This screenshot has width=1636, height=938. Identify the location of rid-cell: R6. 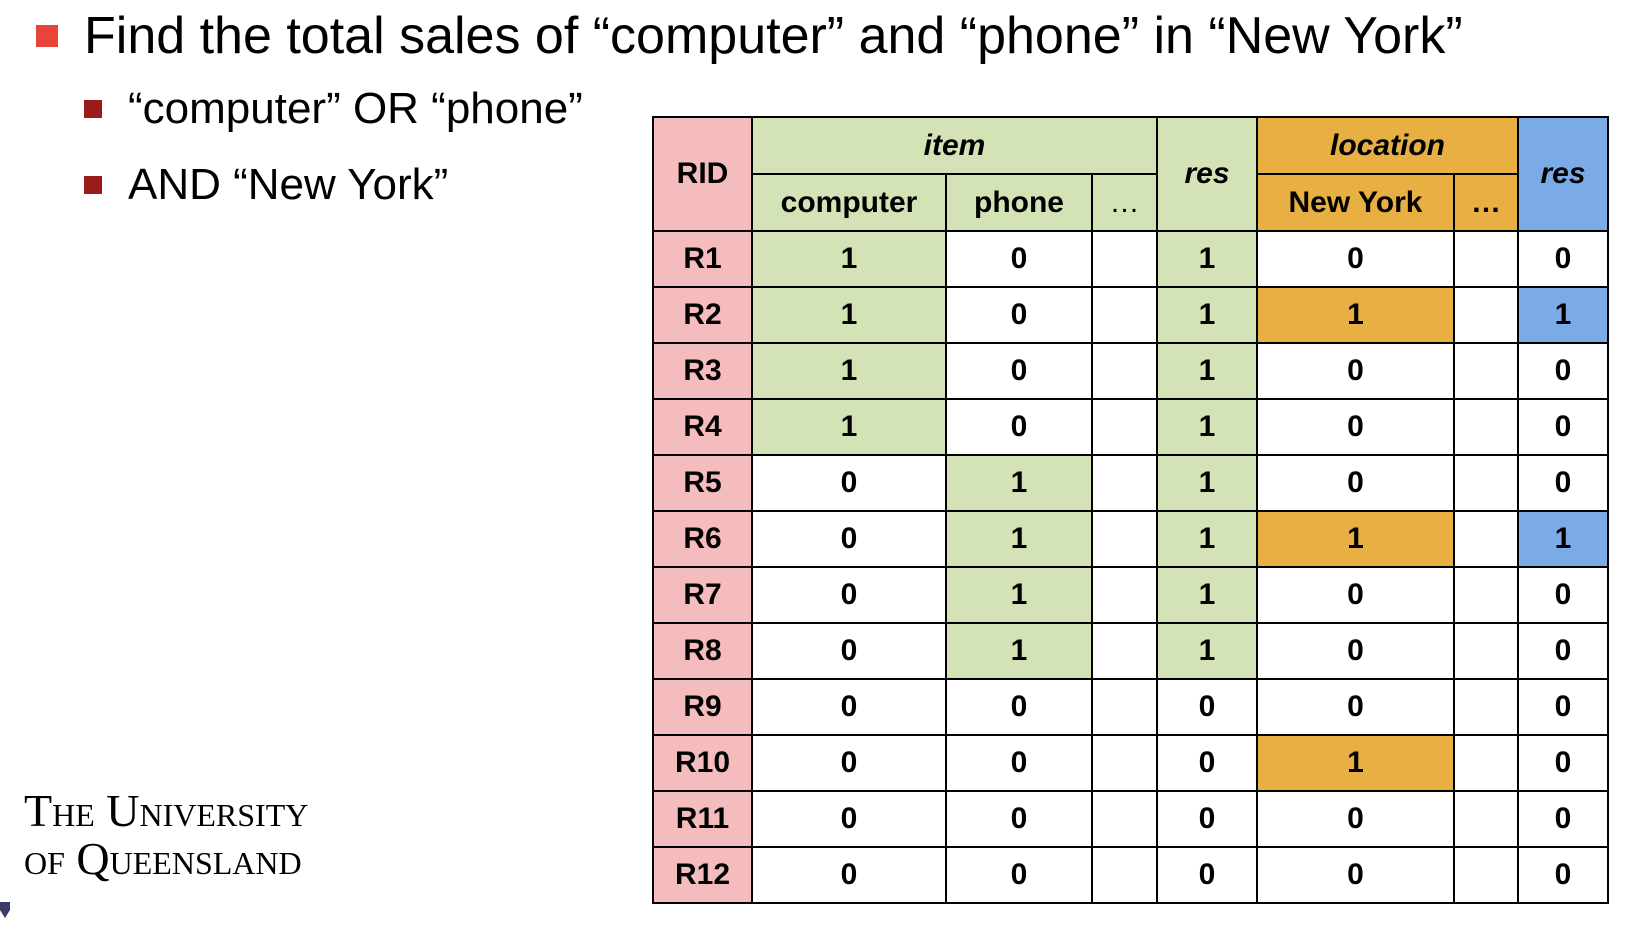
(702, 539).